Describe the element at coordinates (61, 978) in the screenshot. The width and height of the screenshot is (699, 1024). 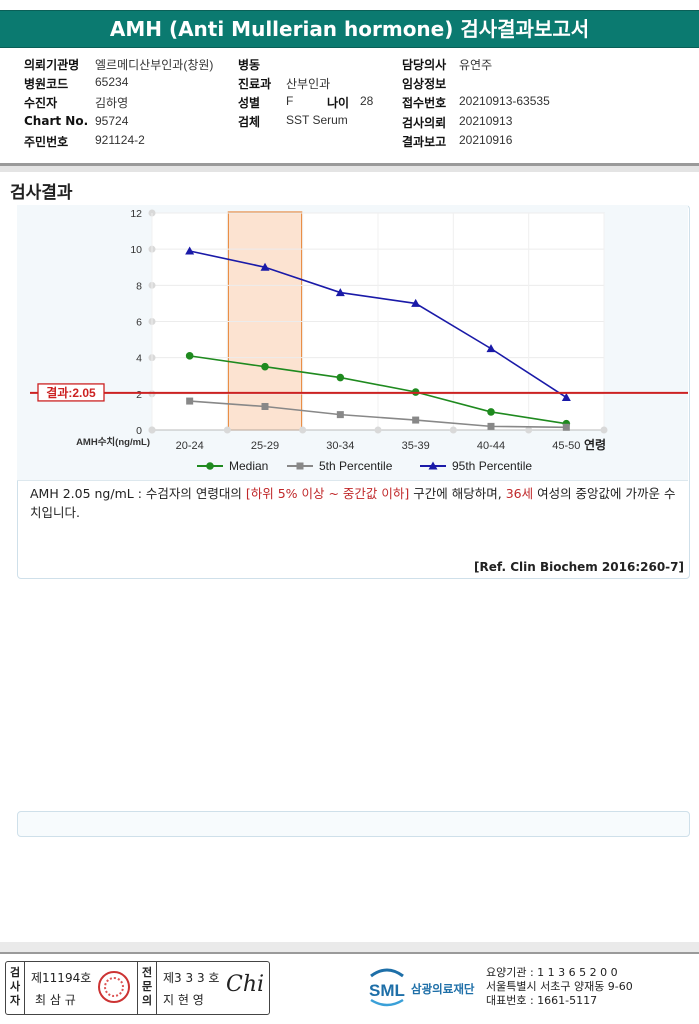
I see `examiner-license: 제11194호` at that location.